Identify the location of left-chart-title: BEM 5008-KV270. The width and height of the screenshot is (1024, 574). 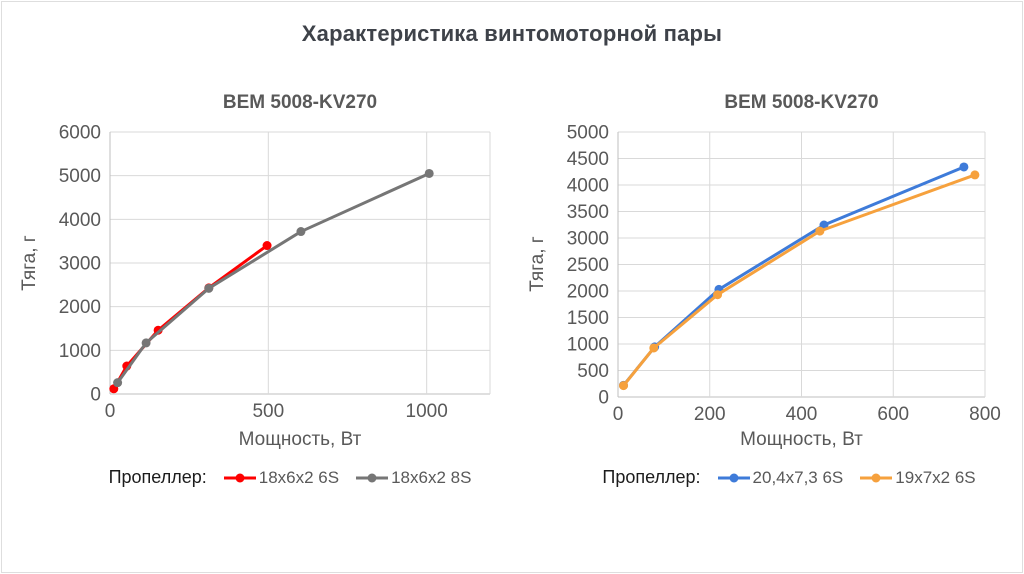
(300, 102).